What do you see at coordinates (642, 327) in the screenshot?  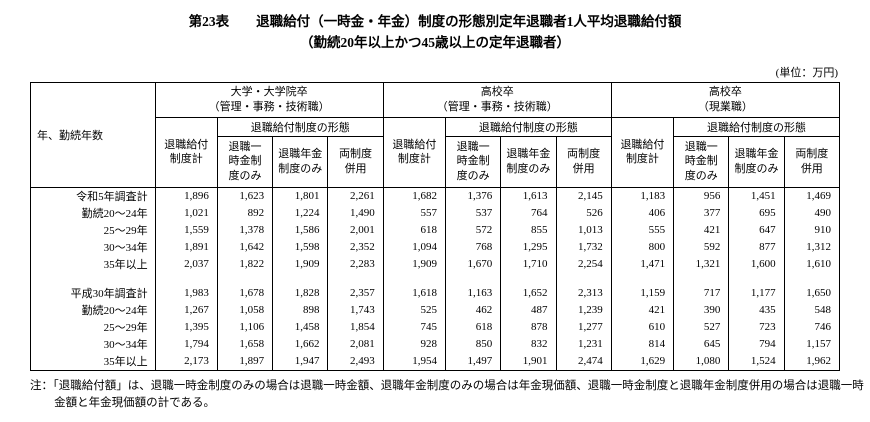 I see `value-cell: 610` at bounding box center [642, 327].